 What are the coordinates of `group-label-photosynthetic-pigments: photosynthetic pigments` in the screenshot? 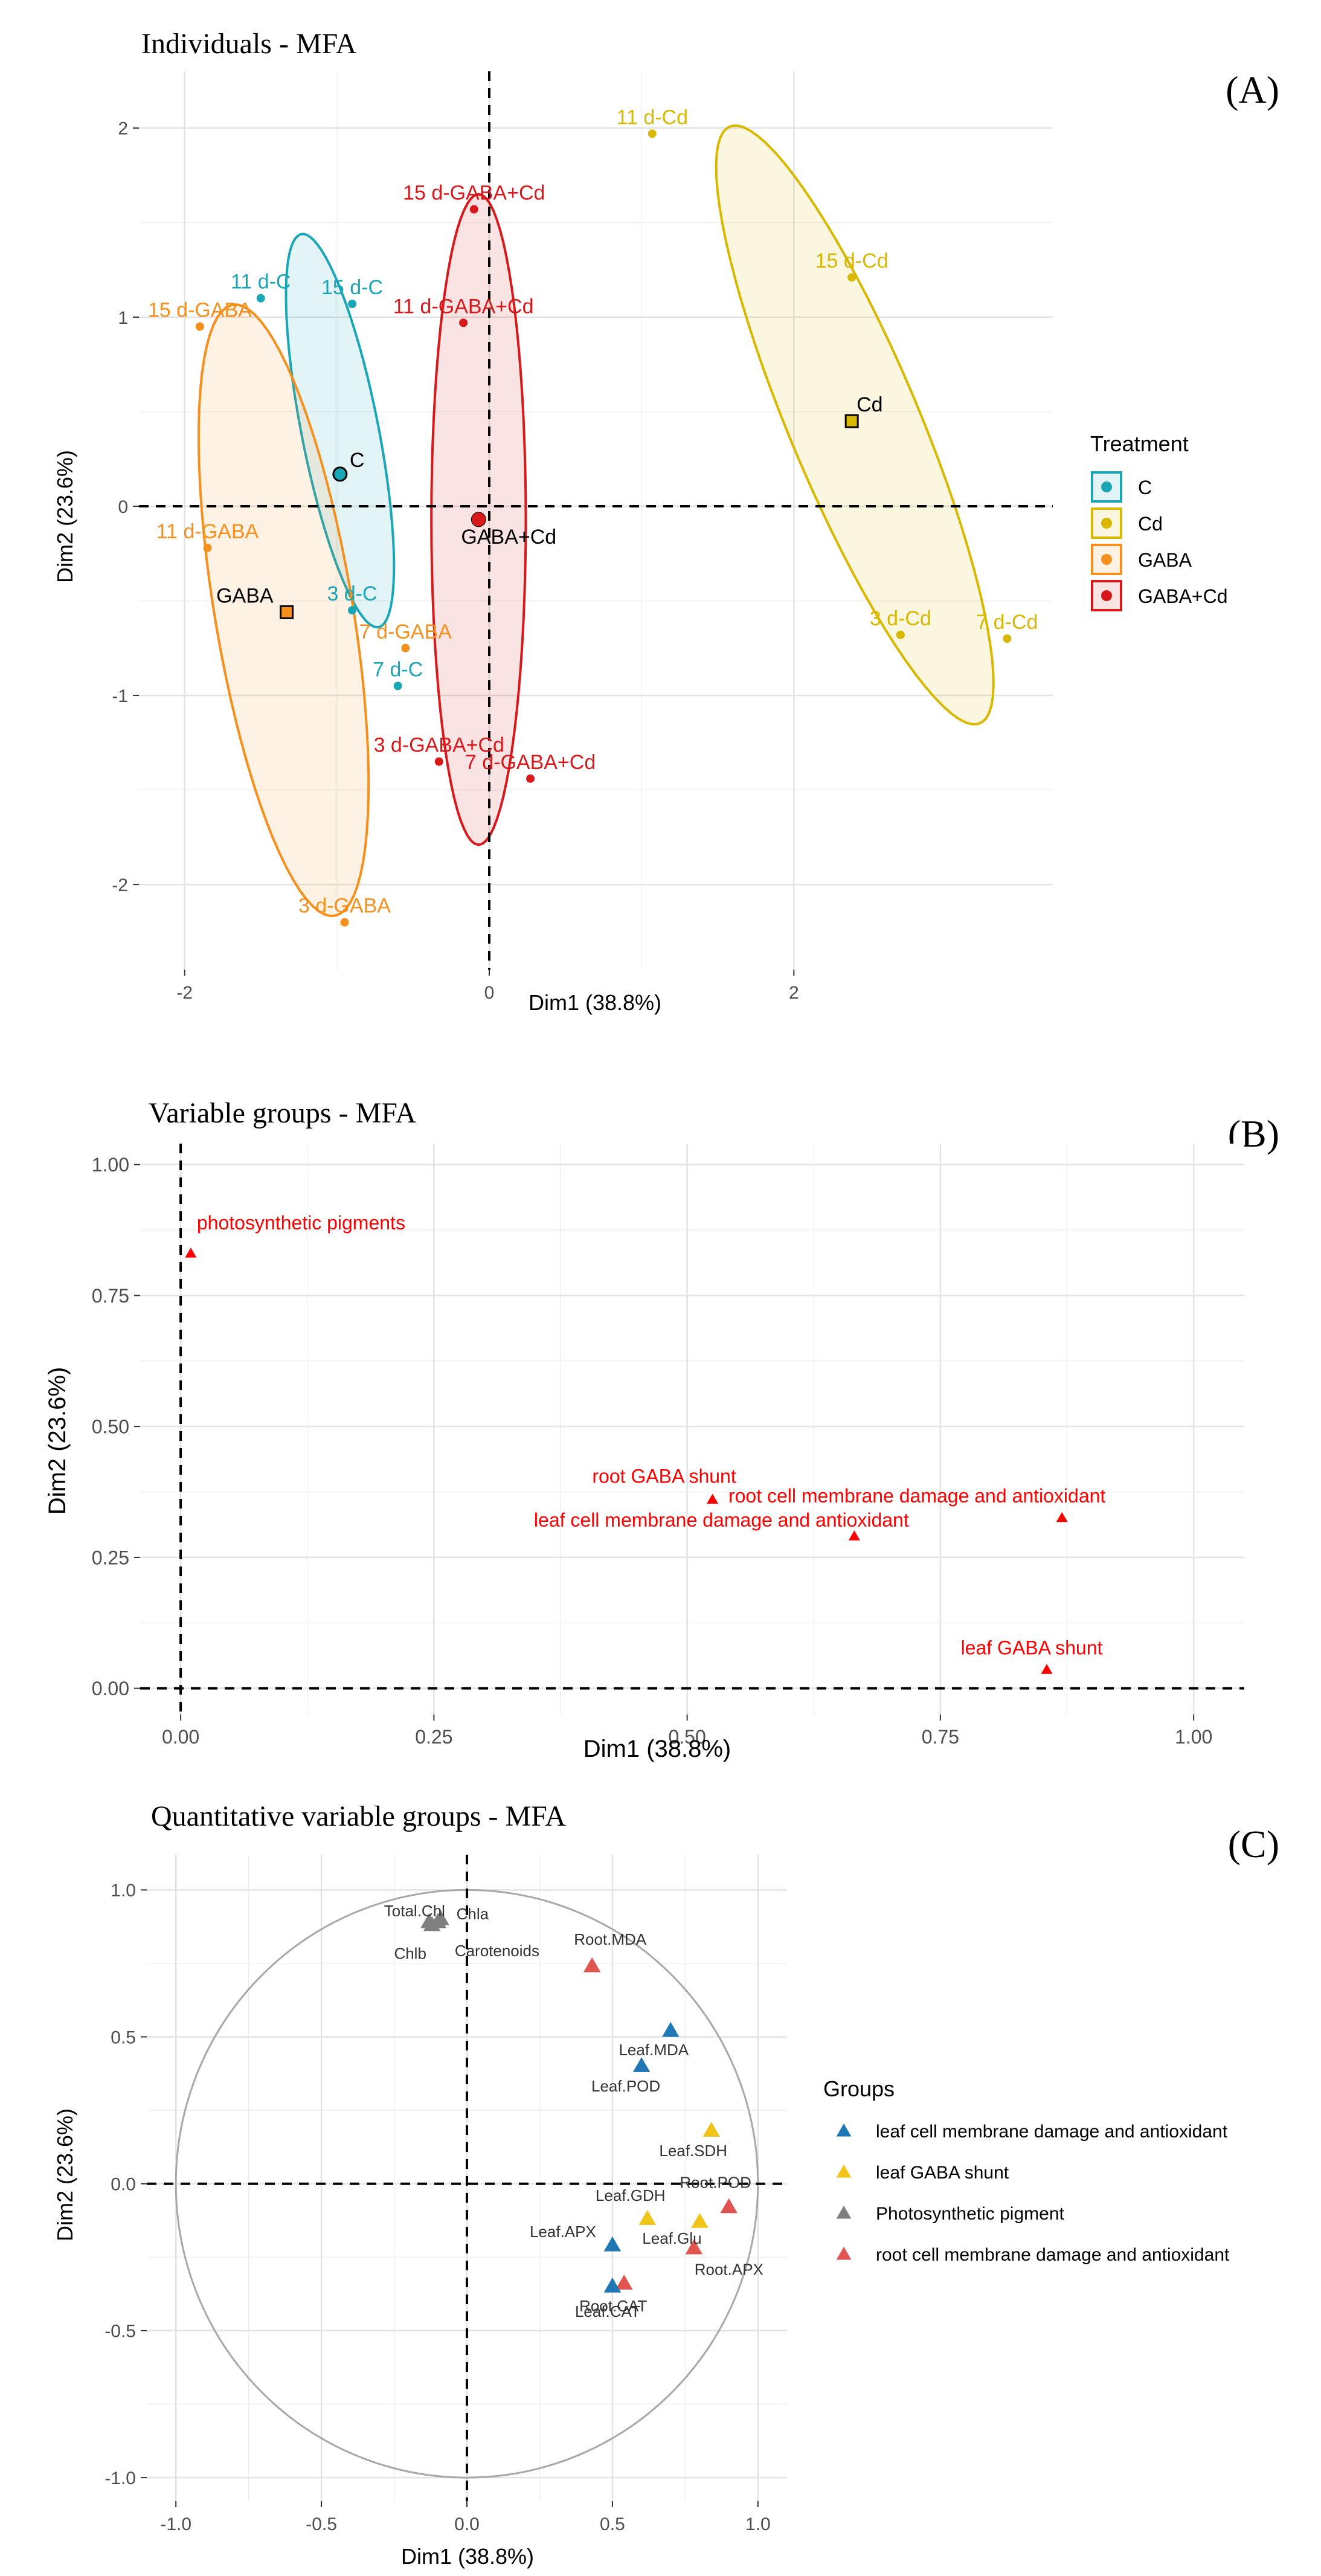 It's located at (301, 1223).